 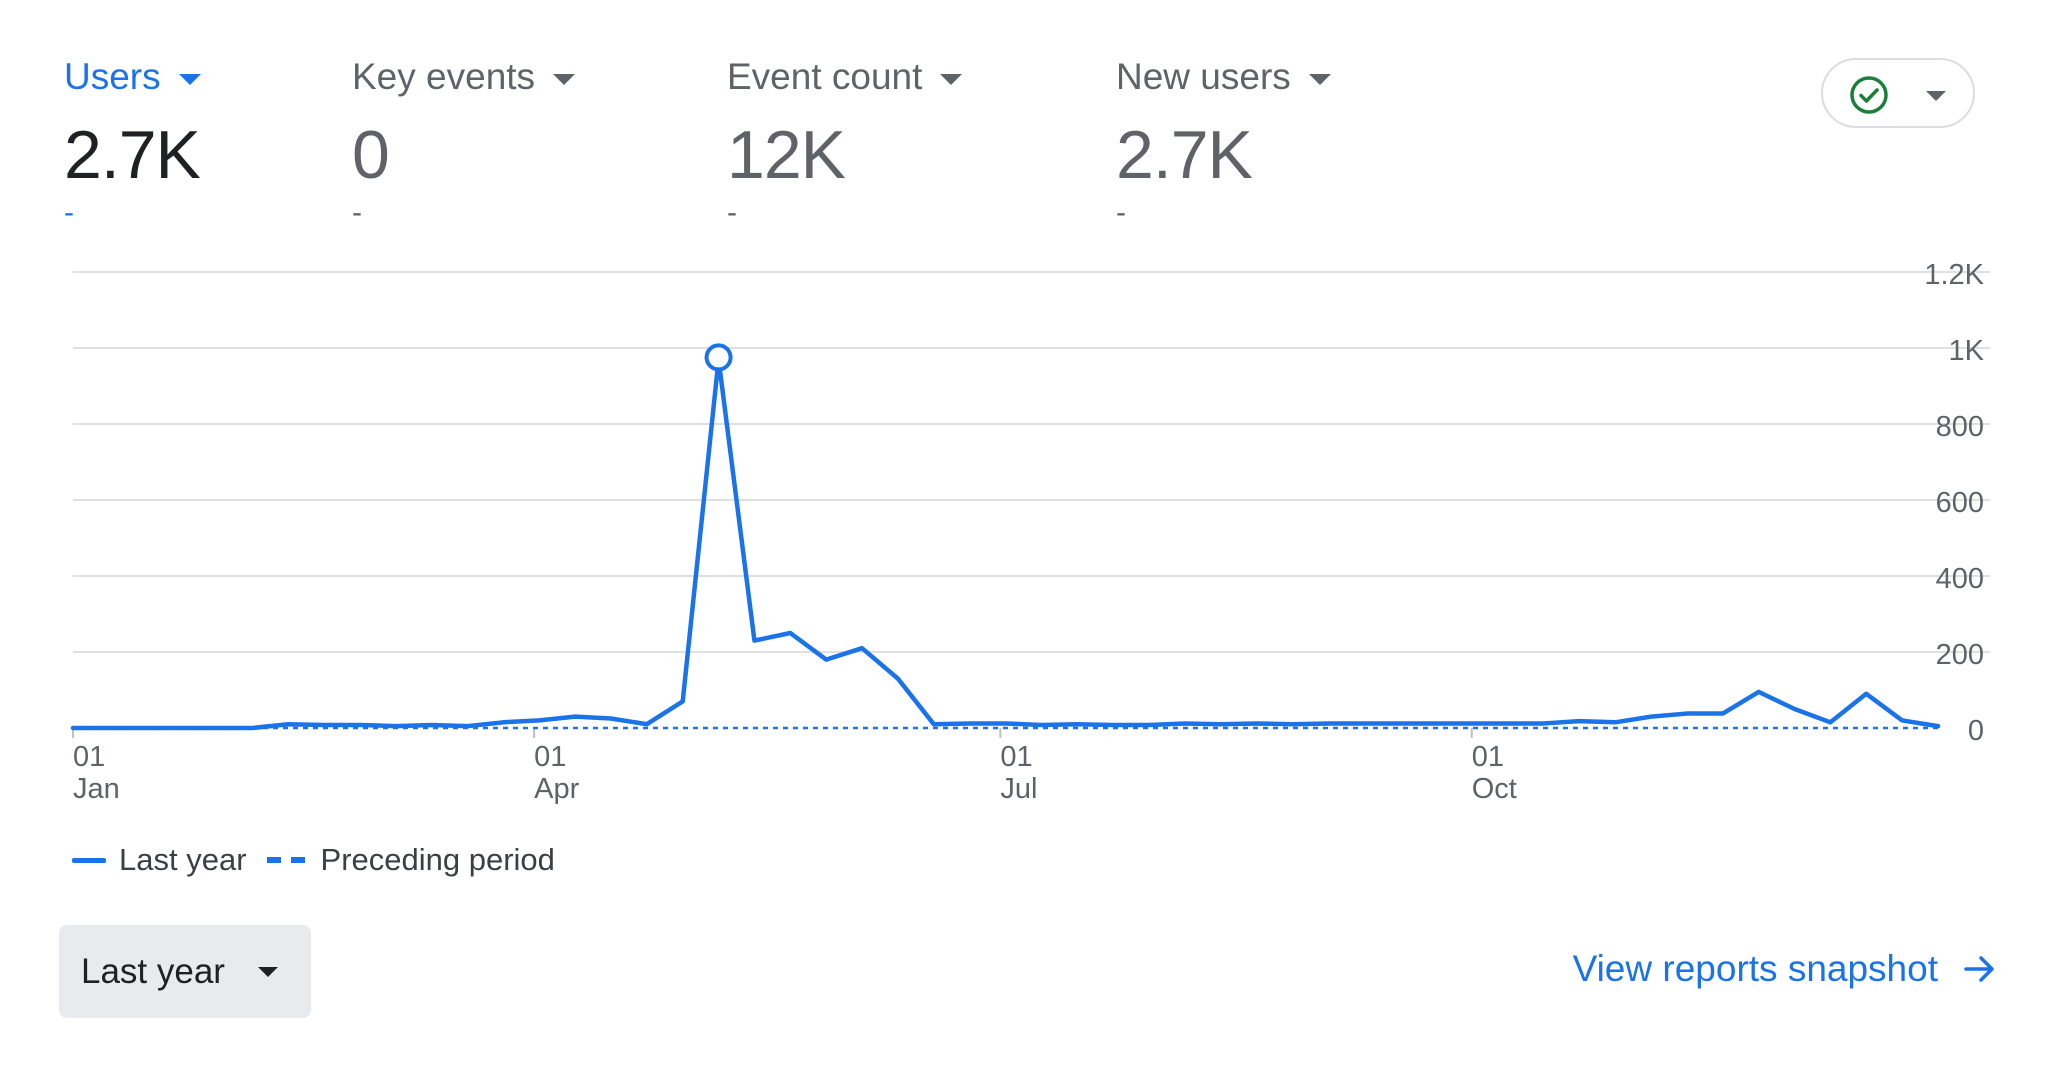 What do you see at coordinates (89, 860) in the screenshot?
I see `legend-solid-line-swatch` at bounding box center [89, 860].